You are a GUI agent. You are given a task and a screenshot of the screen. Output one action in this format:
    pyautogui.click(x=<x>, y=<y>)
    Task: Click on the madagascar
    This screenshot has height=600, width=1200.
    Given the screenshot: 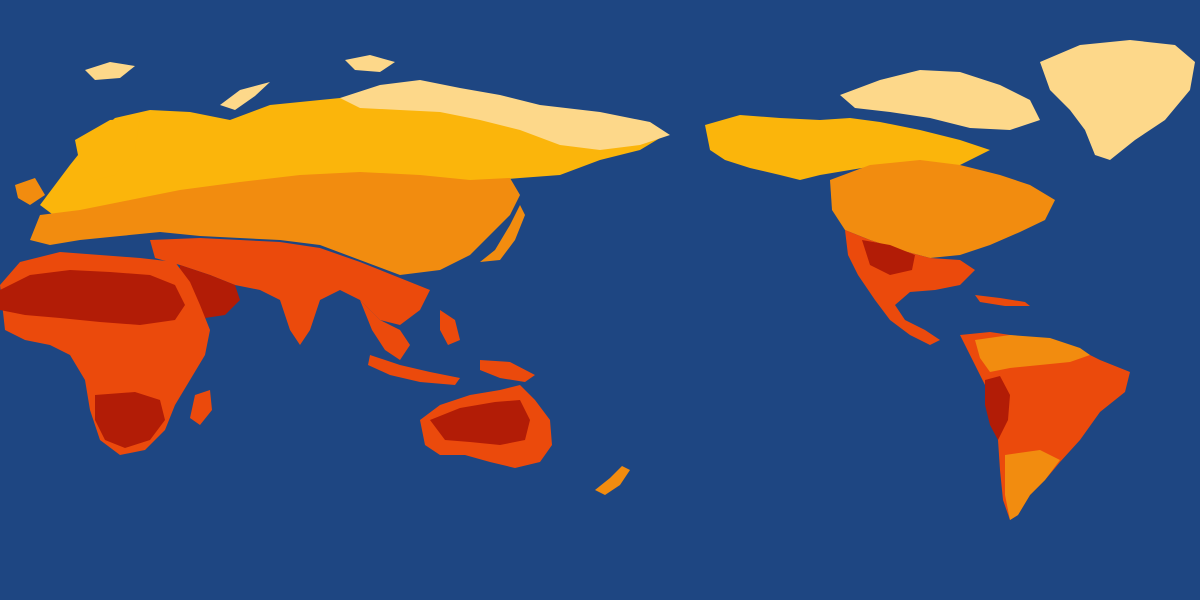 What is the action you would take?
    pyautogui.click(x=201, y=407)
    